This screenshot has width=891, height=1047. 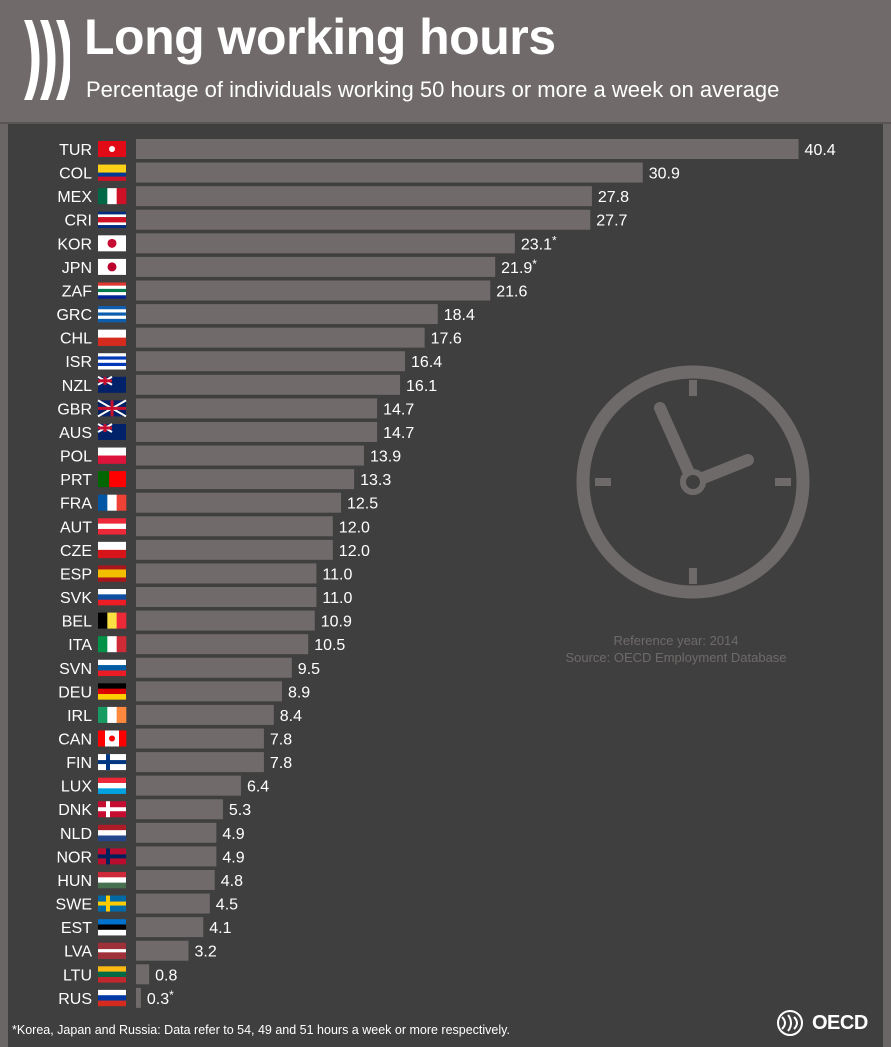 I want to click on bar-rus, so click(x=138, y=997).